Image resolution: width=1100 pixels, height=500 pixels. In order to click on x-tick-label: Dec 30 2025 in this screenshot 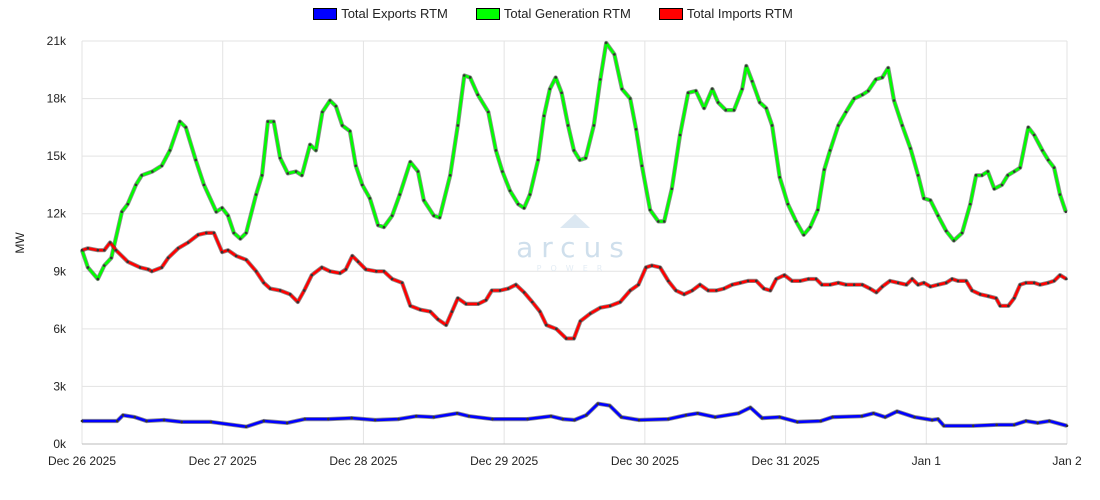, I will do `click(645, 461)`.